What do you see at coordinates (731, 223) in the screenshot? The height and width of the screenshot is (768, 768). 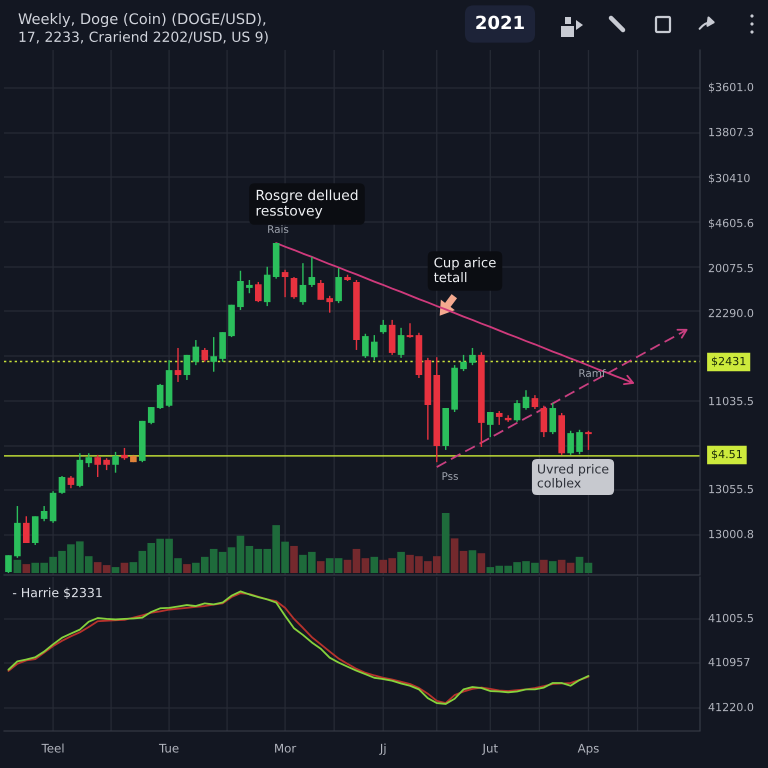 I see `text: $4605.6` at bounding box center [731, 223].